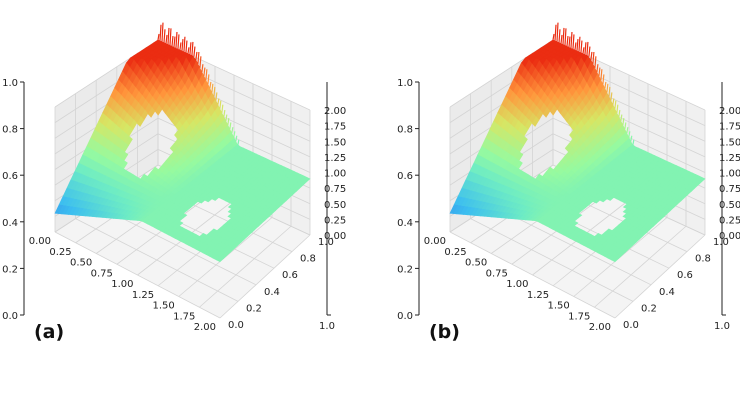  I want to click on z-axis: 0.00 0.25 0.50 0.75 1.00 1.25 1.50 1.75 2.00, so click(729, 174).